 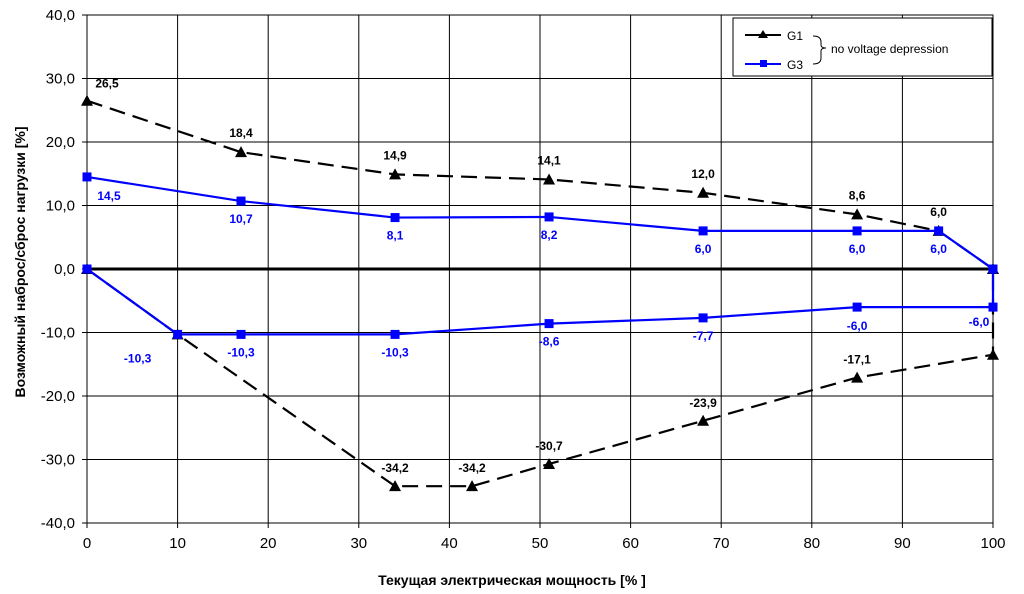 I want to click on data-label-g1: 14,1, so click(x=549, y=160).